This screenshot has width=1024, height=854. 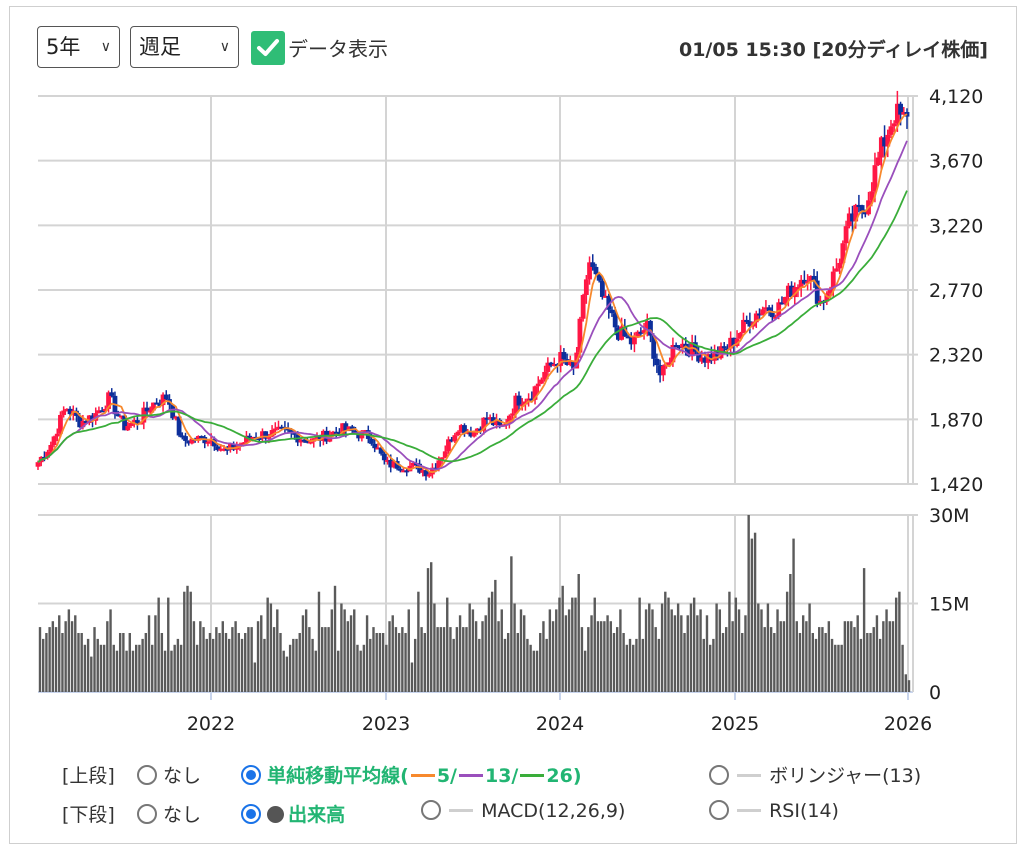 What do you see at coordinates (908, 724) in the screenshot?
I see `svg-text: 2026` at bounding box center [908, 724].